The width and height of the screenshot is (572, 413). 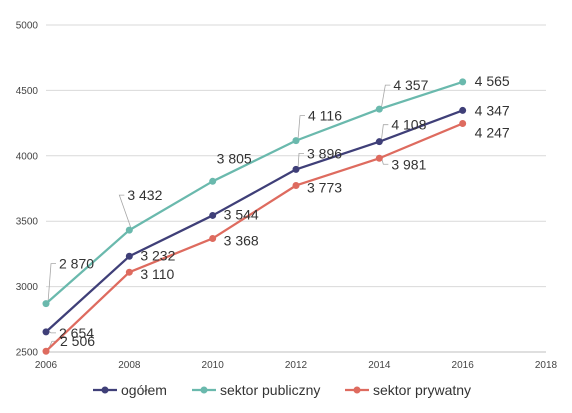 I want to click on data-label: 3 432, so click(x=144, y=195).